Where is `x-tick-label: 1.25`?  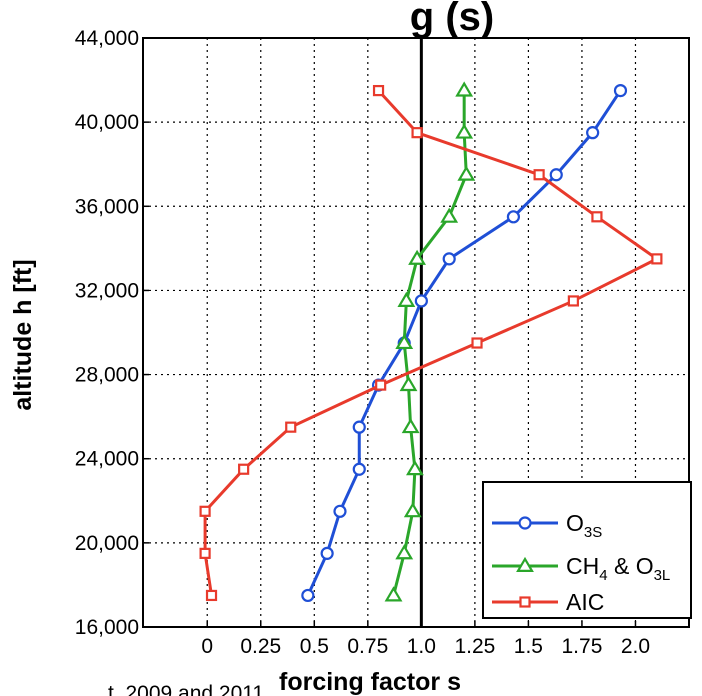
x-tick-label: 1.25 is located at coordinates (474, 646).